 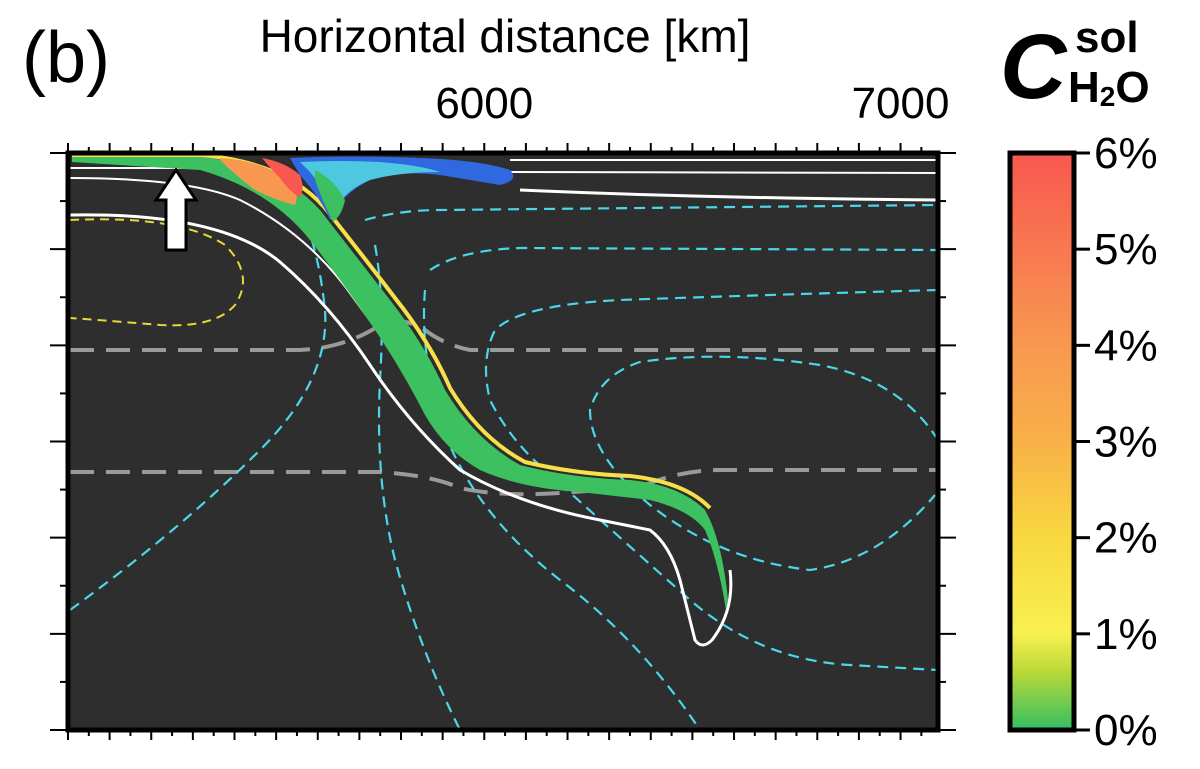 What do you see at coordinates (1132, 87) in the screenshot?
I see `colorbar-subscript-tail: O` at bounding box center [1132, 87].